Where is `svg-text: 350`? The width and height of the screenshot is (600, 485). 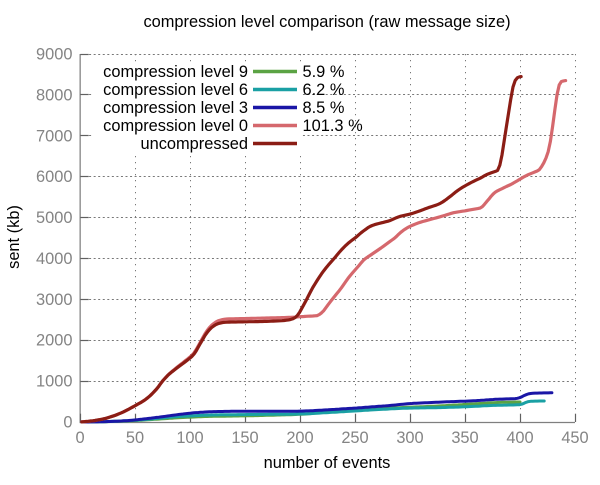 svg-text: 350 is located at coordinates (464, 438).